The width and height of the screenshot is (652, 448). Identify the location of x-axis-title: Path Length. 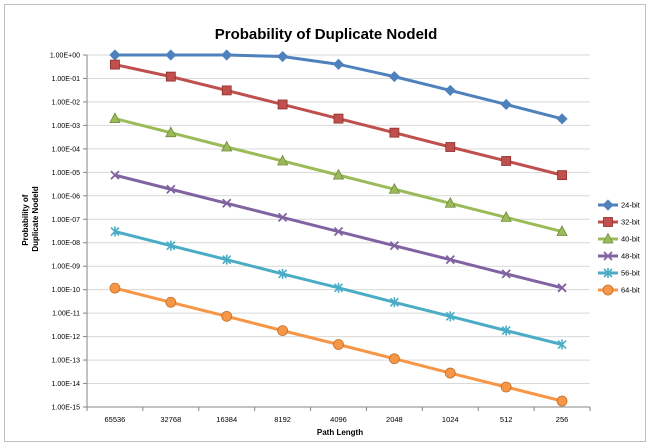
(340, 432).